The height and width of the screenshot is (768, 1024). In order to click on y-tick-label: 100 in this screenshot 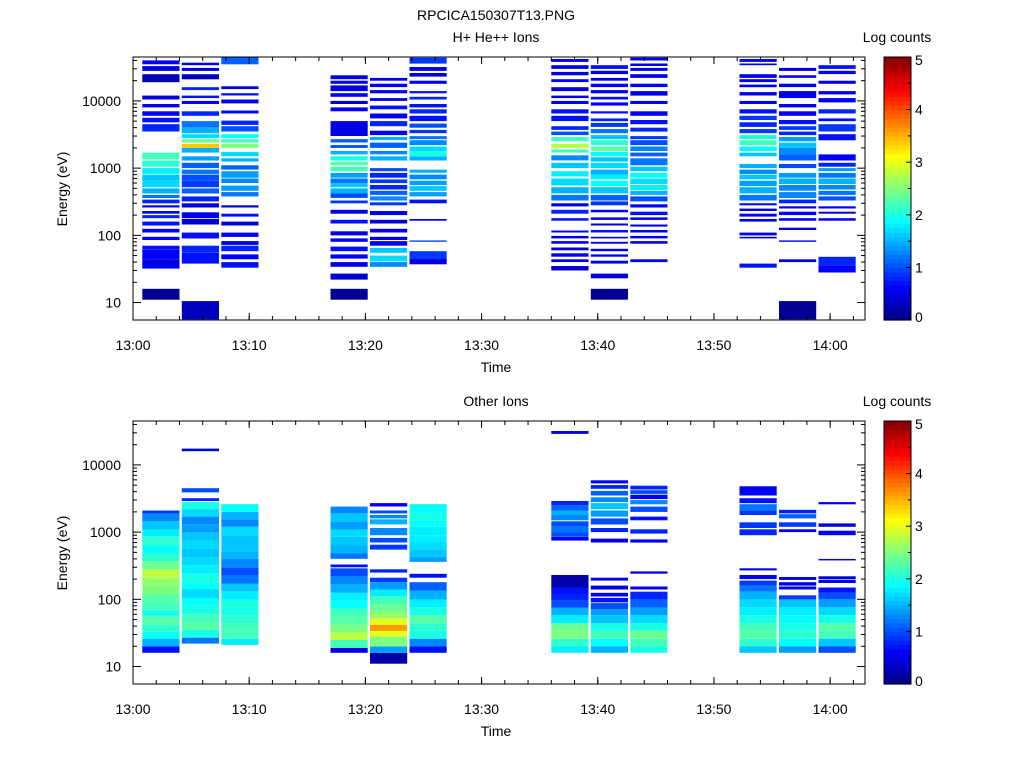, I will do `click(110, 599)`.